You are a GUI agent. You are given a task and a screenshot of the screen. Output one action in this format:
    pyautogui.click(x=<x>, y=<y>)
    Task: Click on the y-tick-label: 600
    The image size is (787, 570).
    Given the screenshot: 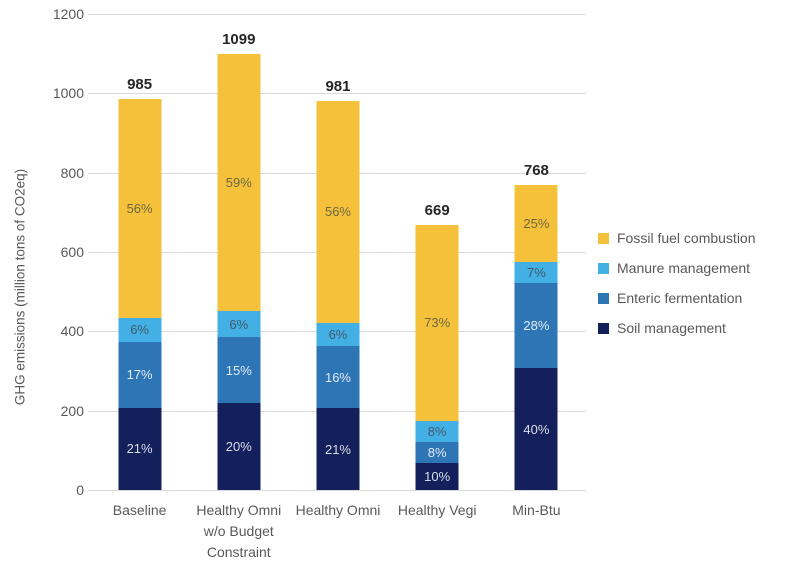 What is the action you would take?
    pyautogui.click(x=72, y=252)
    